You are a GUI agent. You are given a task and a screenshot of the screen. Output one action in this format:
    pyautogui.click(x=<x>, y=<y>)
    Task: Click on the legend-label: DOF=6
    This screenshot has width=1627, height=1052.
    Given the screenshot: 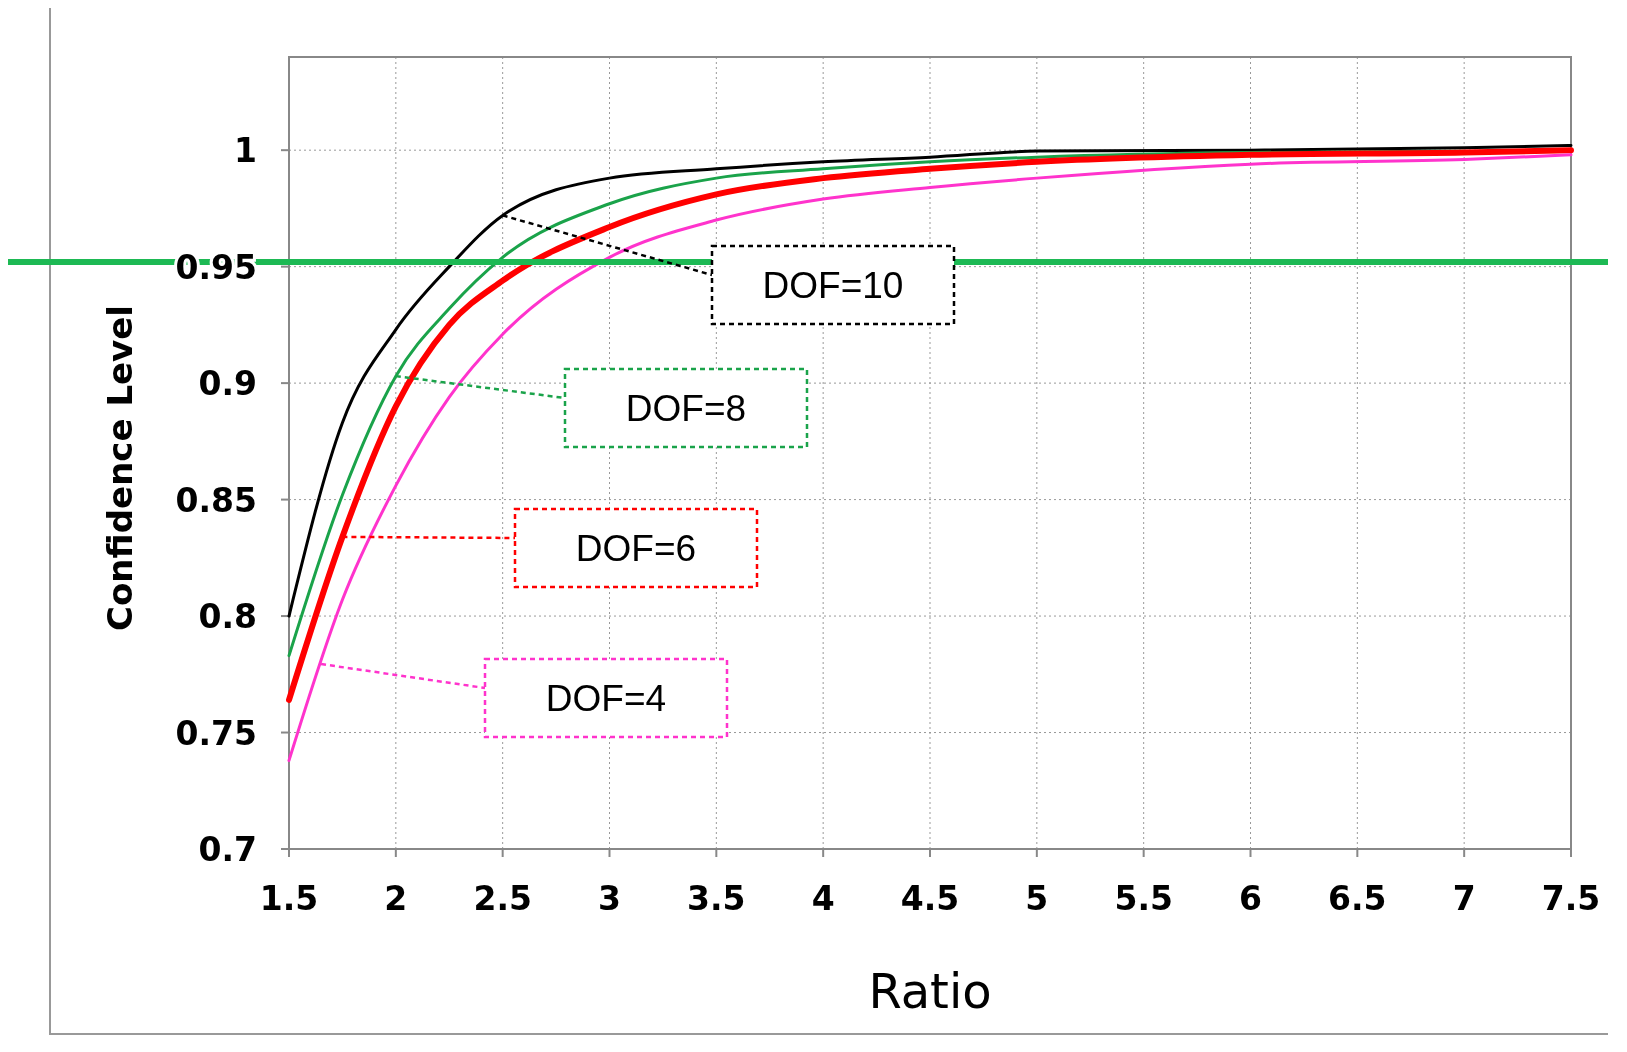 What is the action you would take?
    pyautogui.click(x=636, y=548)
    